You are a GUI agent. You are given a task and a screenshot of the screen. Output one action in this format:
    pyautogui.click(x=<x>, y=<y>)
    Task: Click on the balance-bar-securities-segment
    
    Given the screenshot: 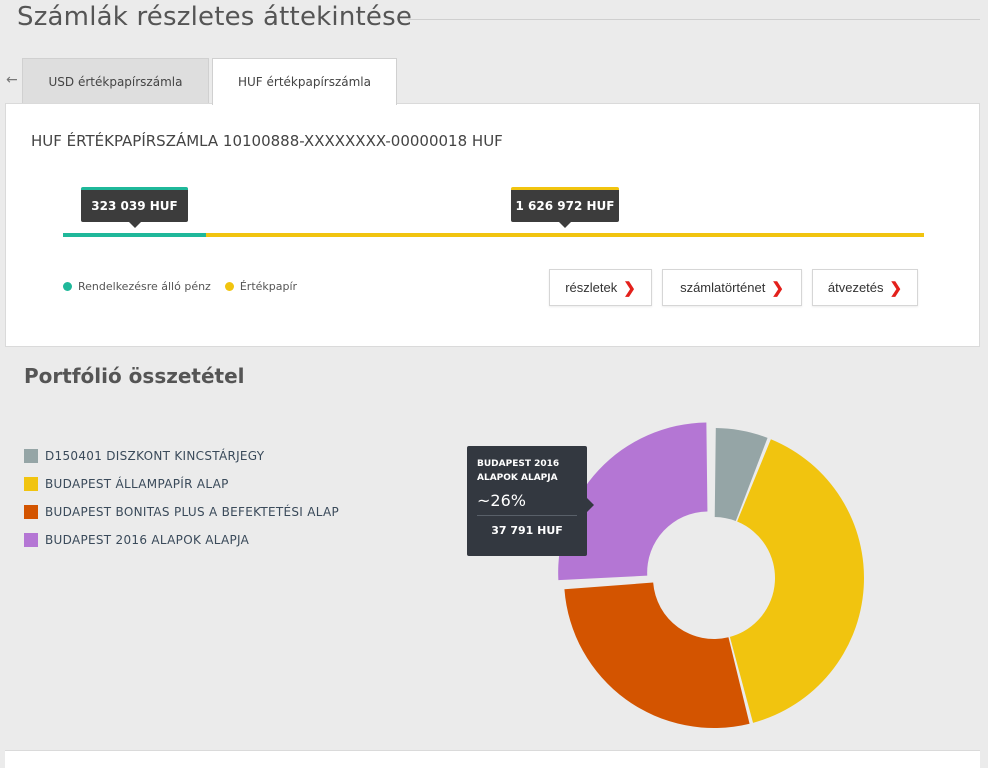 What is the action you would take?
    pyautogui.click(x=565, y=235)
    